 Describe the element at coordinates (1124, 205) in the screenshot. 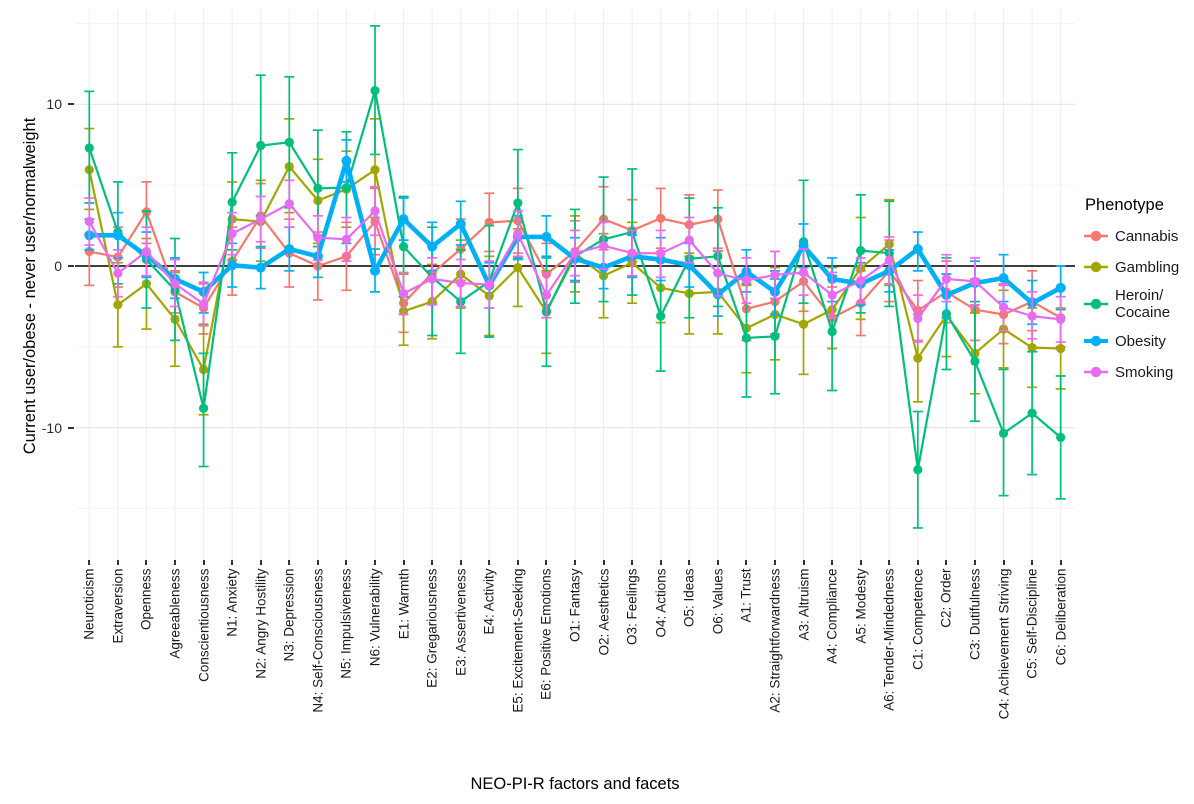

I see `legend-title: Phenotype` at that location.